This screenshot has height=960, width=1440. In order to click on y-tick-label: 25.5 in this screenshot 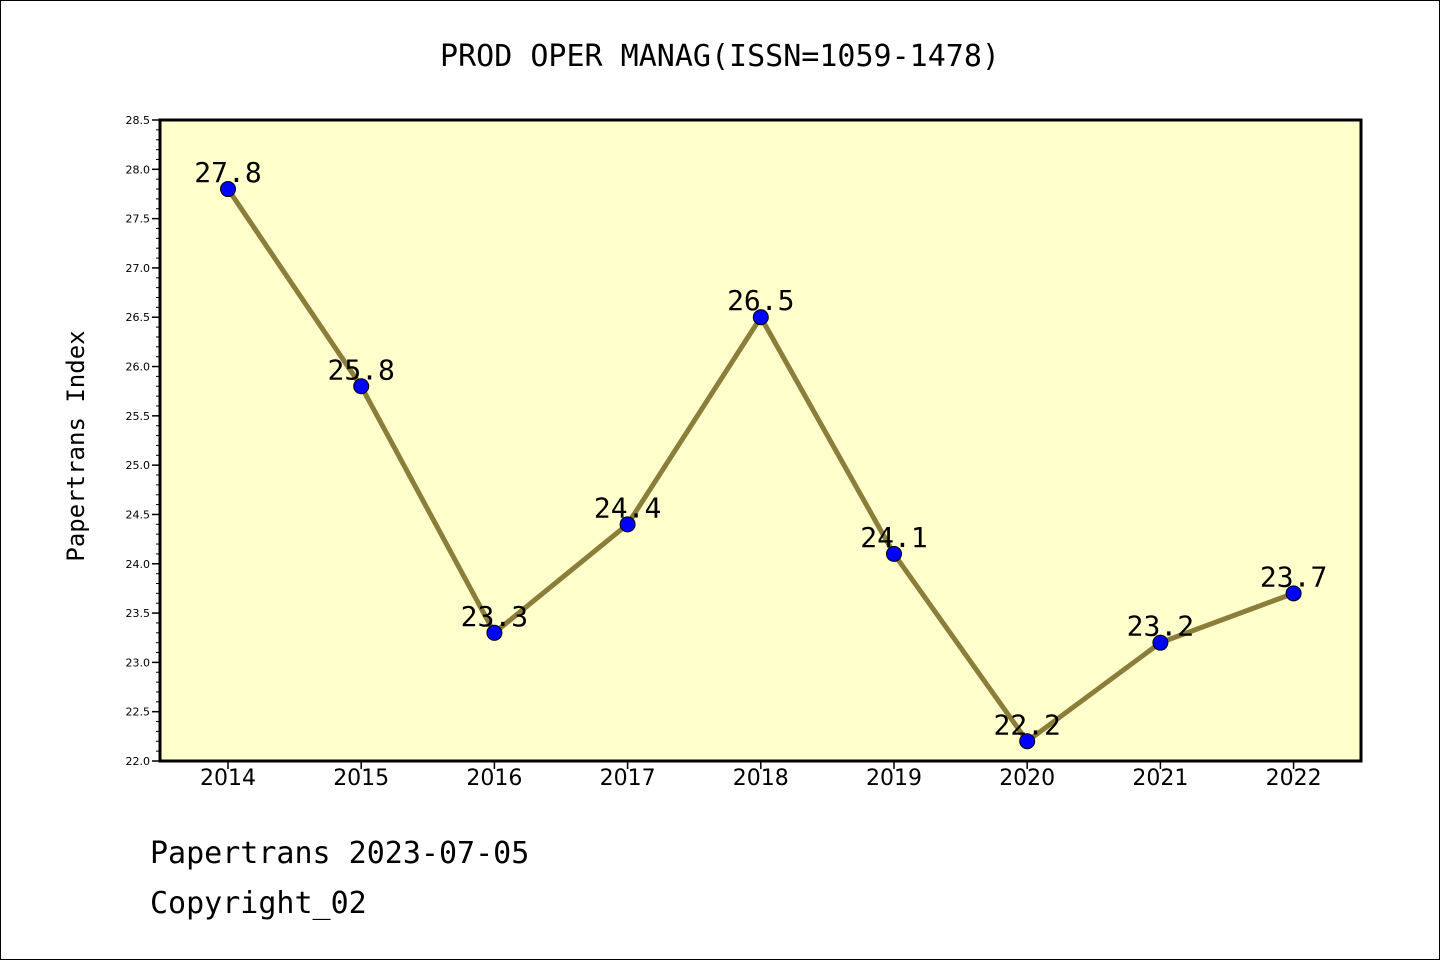, I will do `click(138, 416)`.